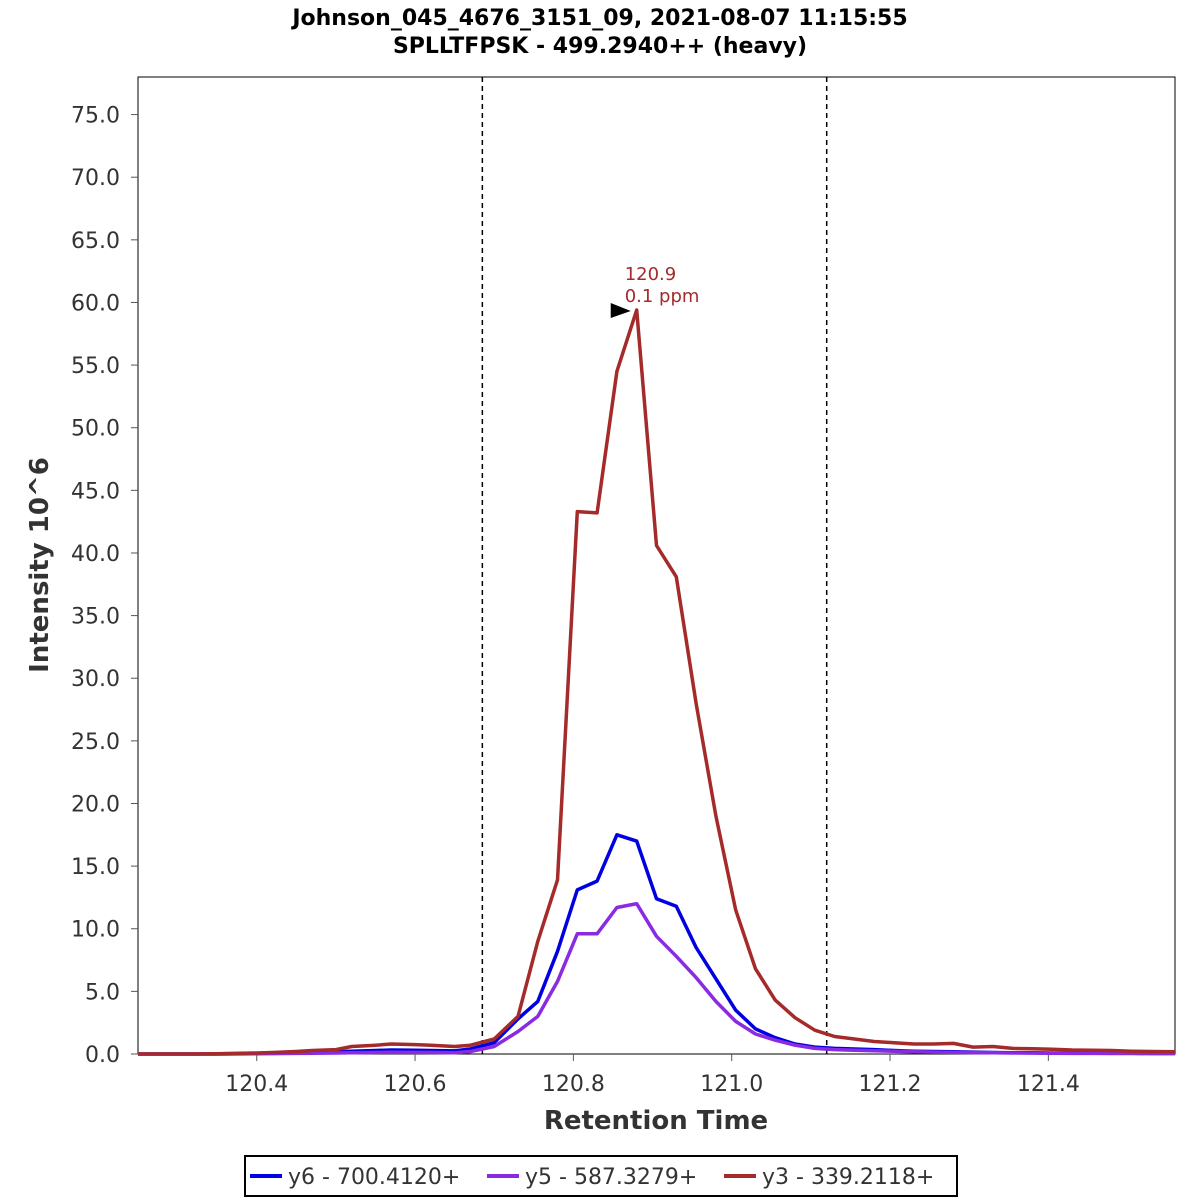  What do you see at coordinates (848, 1177) in the screenshot?
I see `legend-label-y3: y3 - 339.2118+` at bounding box center [848, 1177].